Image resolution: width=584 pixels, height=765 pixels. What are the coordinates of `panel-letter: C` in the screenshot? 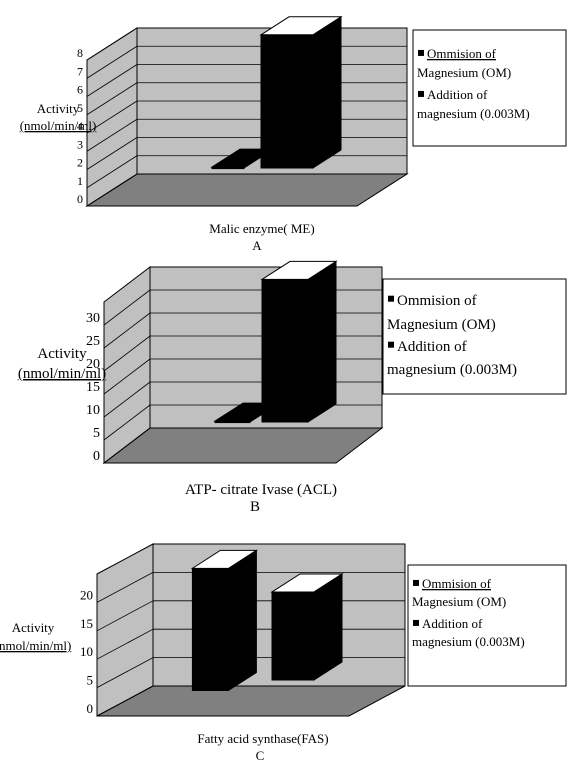 It's located at (260, 755).